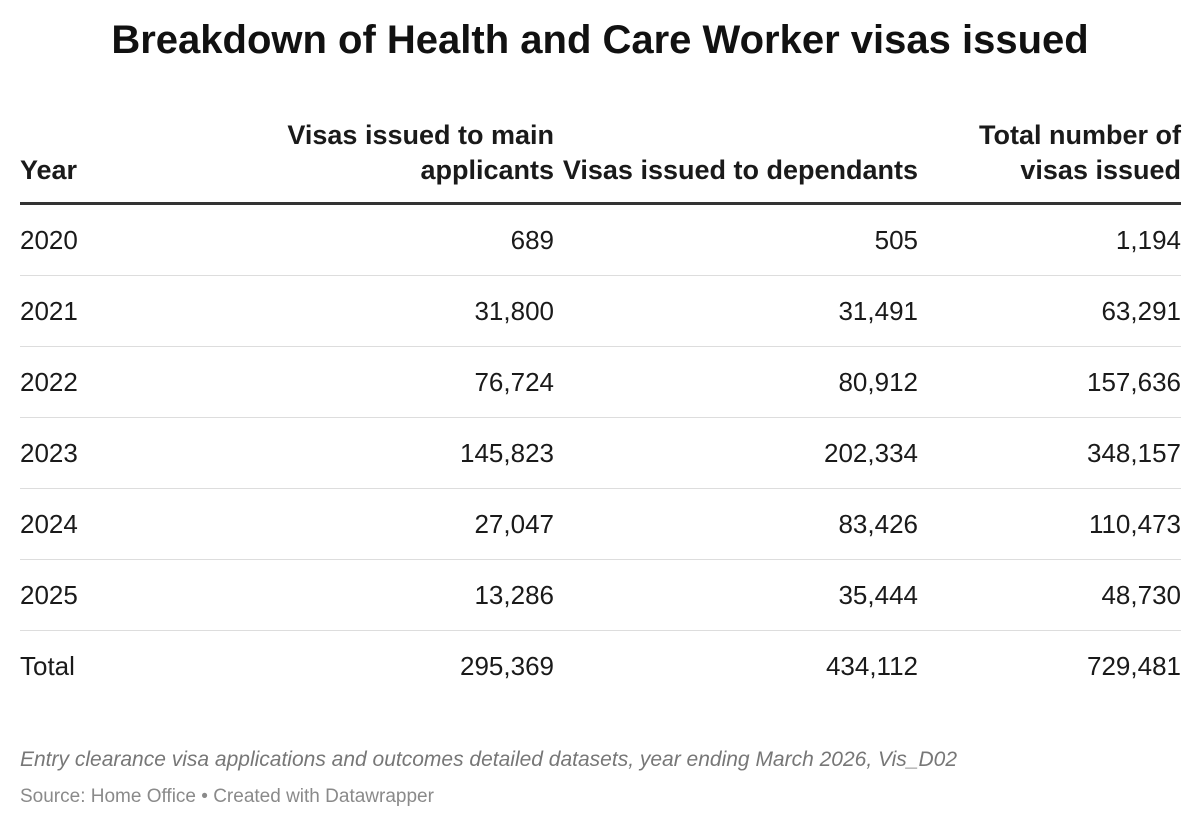 Image resolution: width=1200 pixels, height=830 pixels. Describe the element at coordinates (1049, 382) in the screenshot. I see `cell-total: 157,636` at that location.